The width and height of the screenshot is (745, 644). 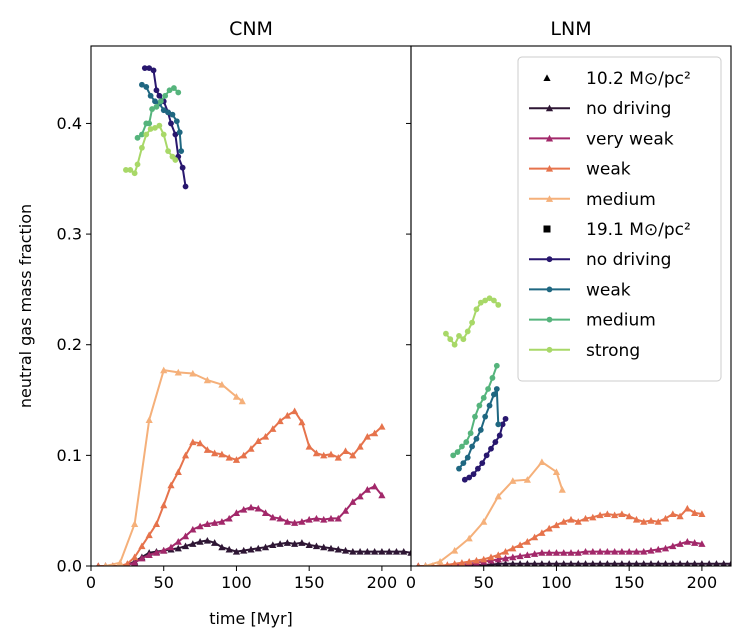 I want to click on series-tri_nodriving, so click(x=573, y=563).